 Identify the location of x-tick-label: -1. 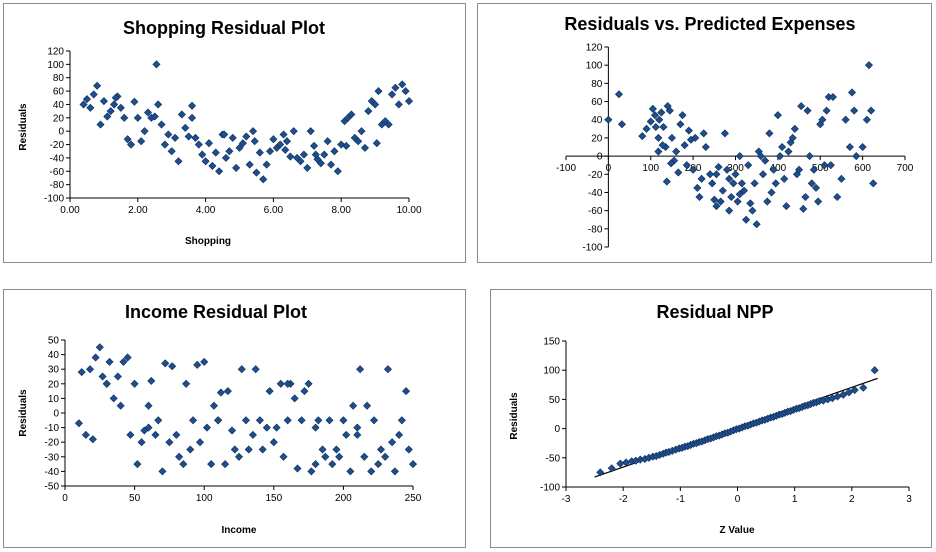
(680, 499).